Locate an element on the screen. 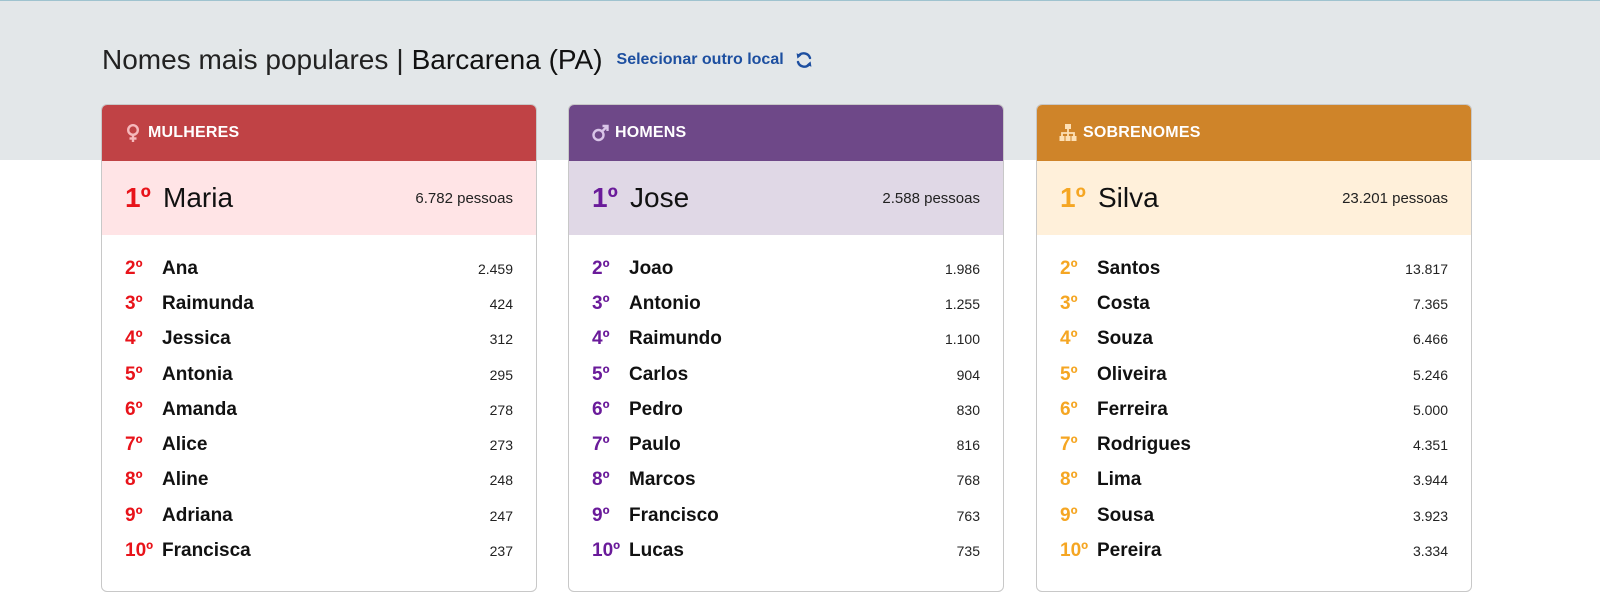 The width and height of the screenshot is (1600, 616). name: Souza is located at coordinates (1125, 339).